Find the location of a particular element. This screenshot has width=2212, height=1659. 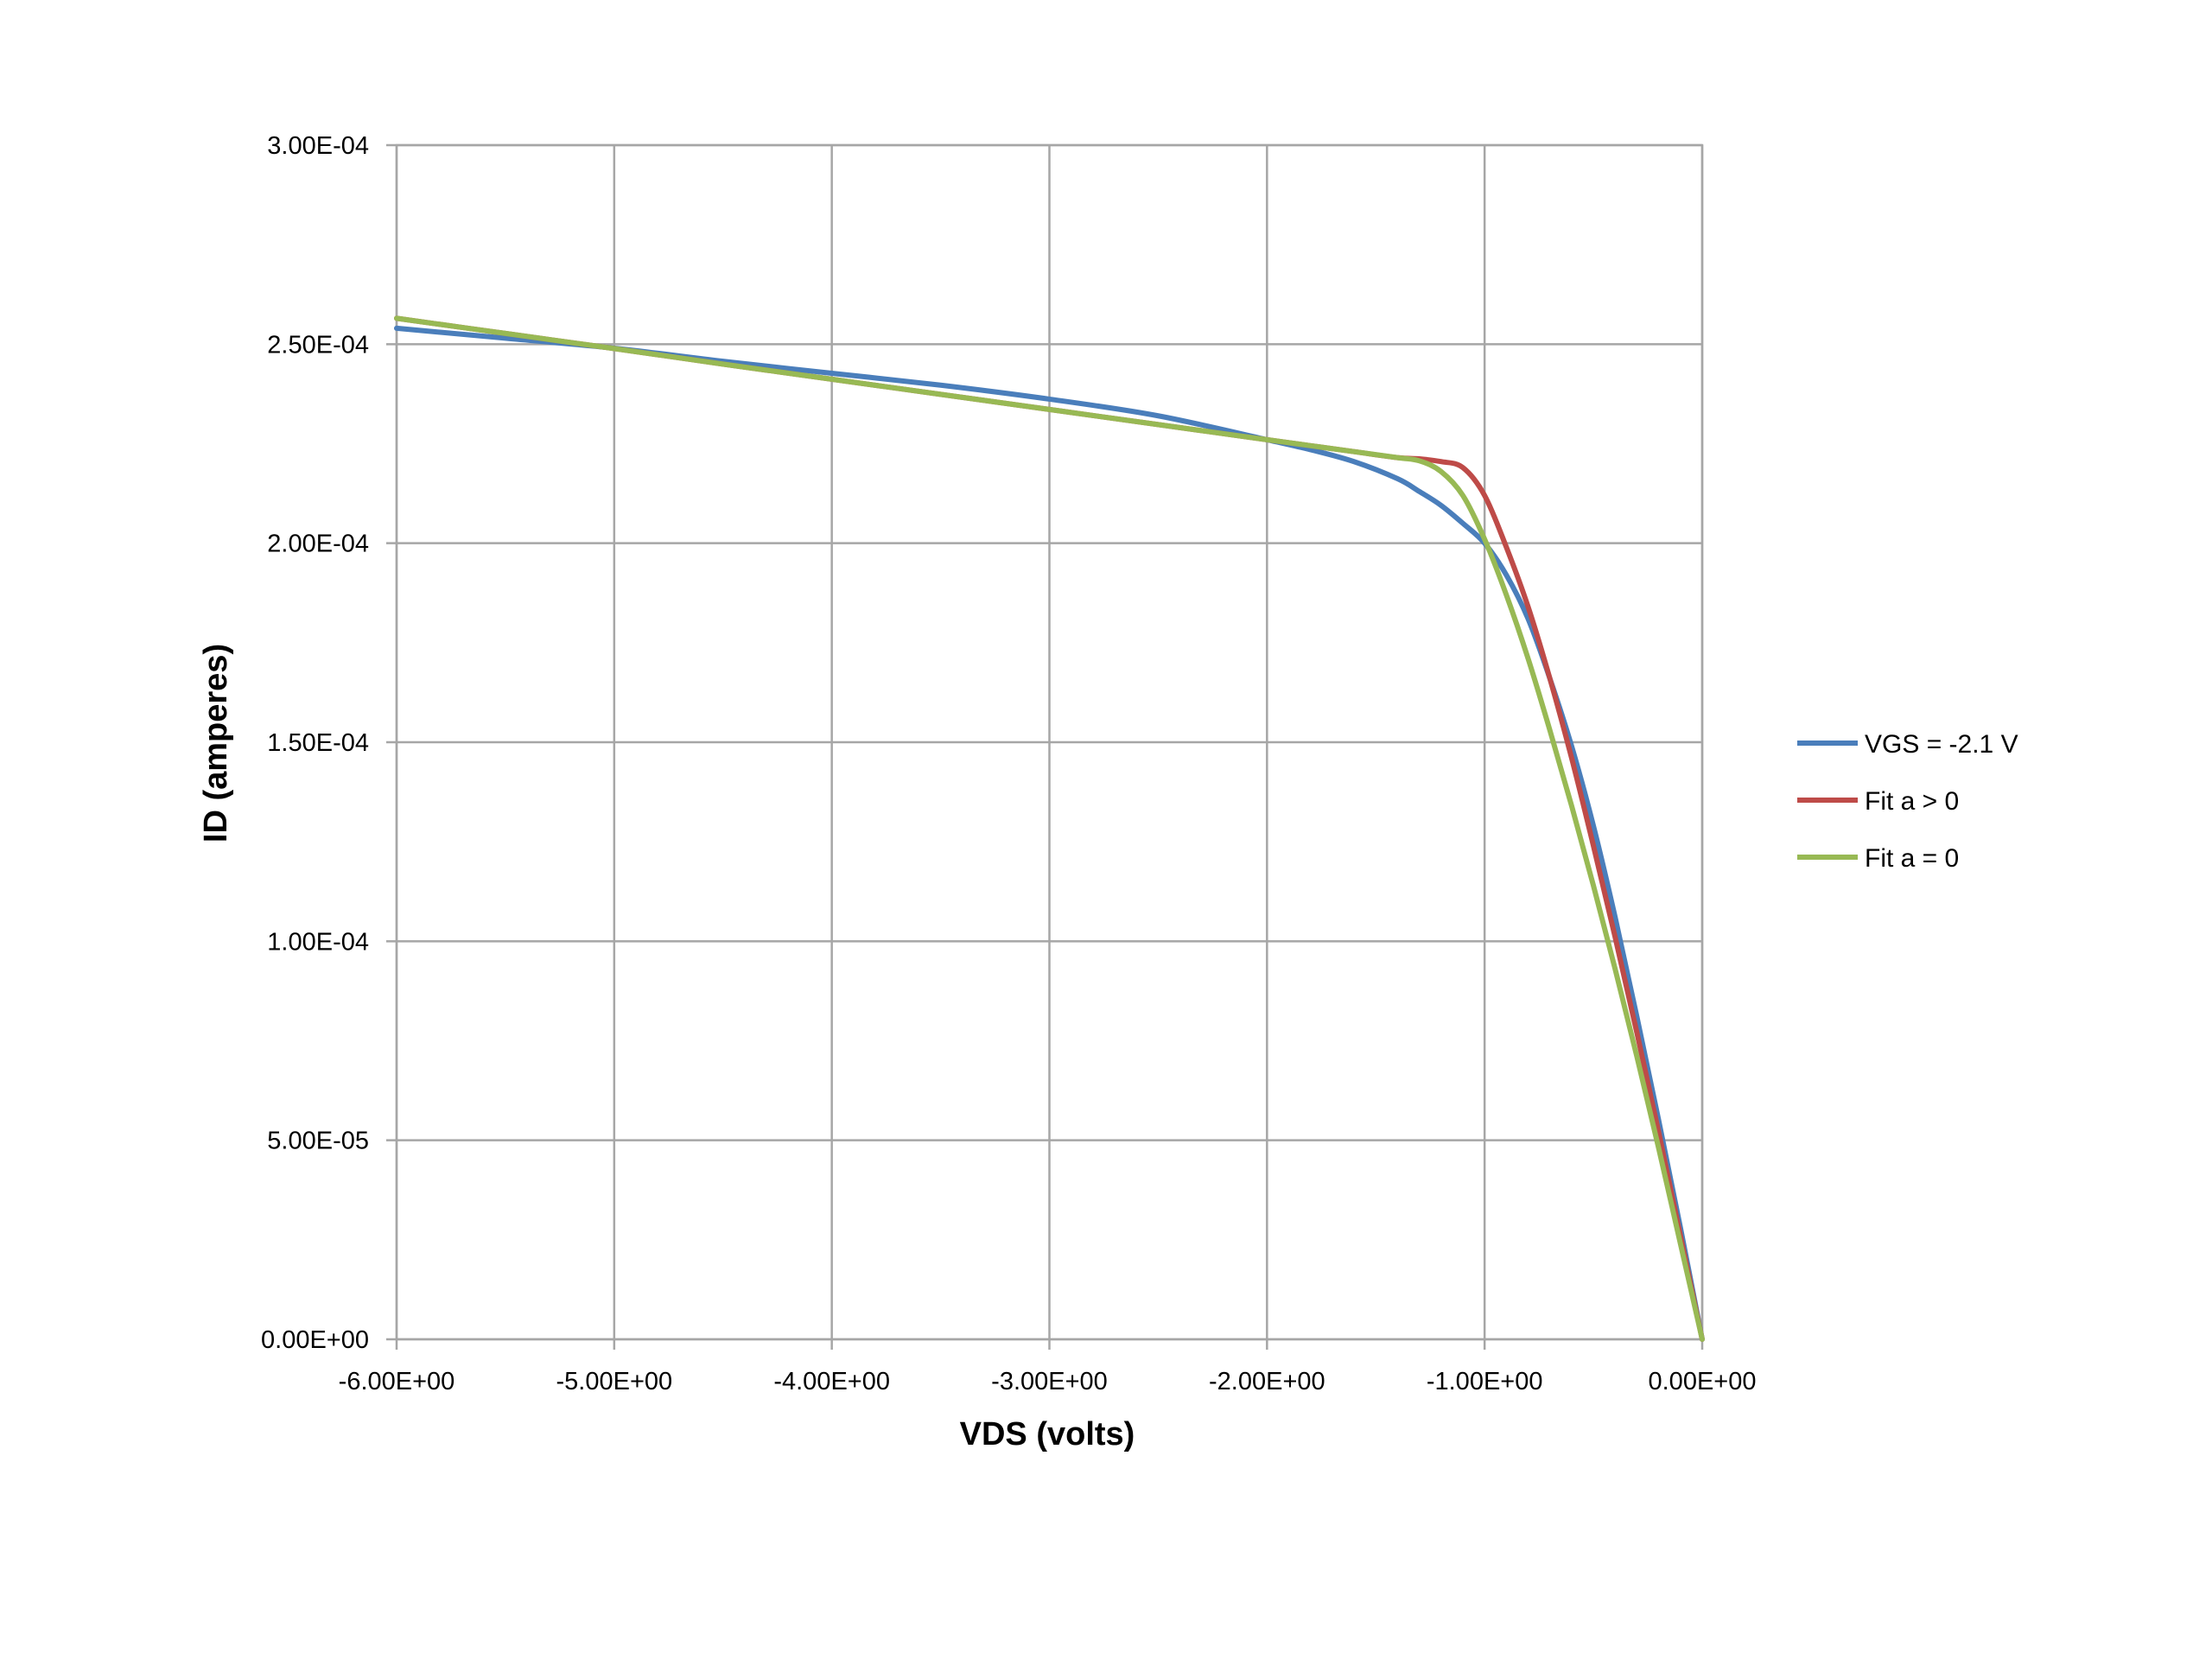

legend: VGS = -2.1 V Fit a > 0 Fit a = 0 is located at coordinates (1908, 801).